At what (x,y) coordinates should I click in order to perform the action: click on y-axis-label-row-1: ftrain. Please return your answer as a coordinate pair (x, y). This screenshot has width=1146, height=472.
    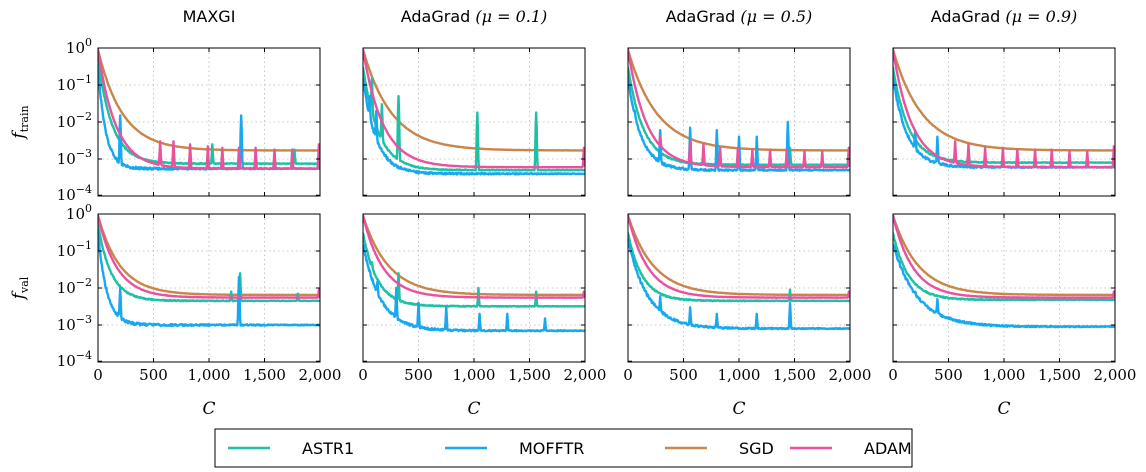
    Looking at the image, I should click on (20, 122).